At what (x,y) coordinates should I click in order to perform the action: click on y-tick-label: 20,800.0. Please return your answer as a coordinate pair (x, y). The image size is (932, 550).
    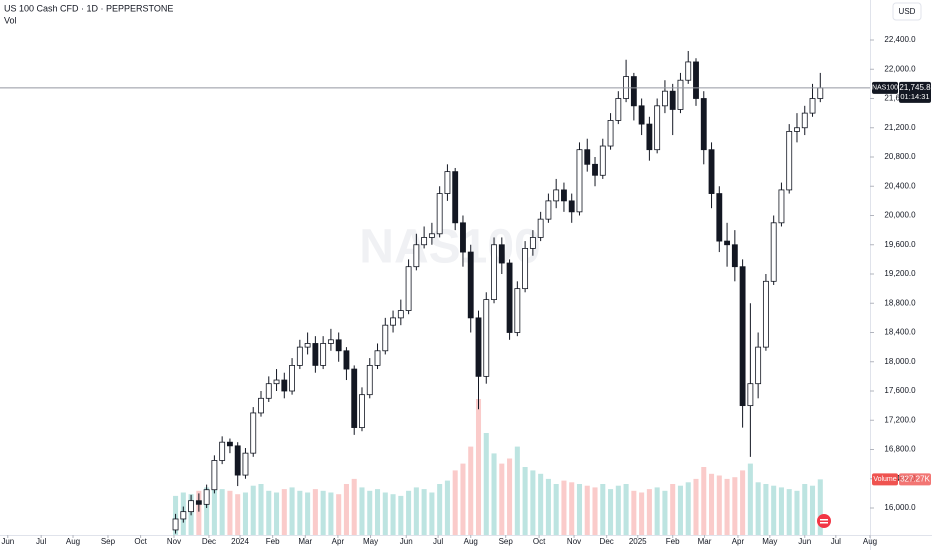
    Looking at the image, I should click on (900, 156).